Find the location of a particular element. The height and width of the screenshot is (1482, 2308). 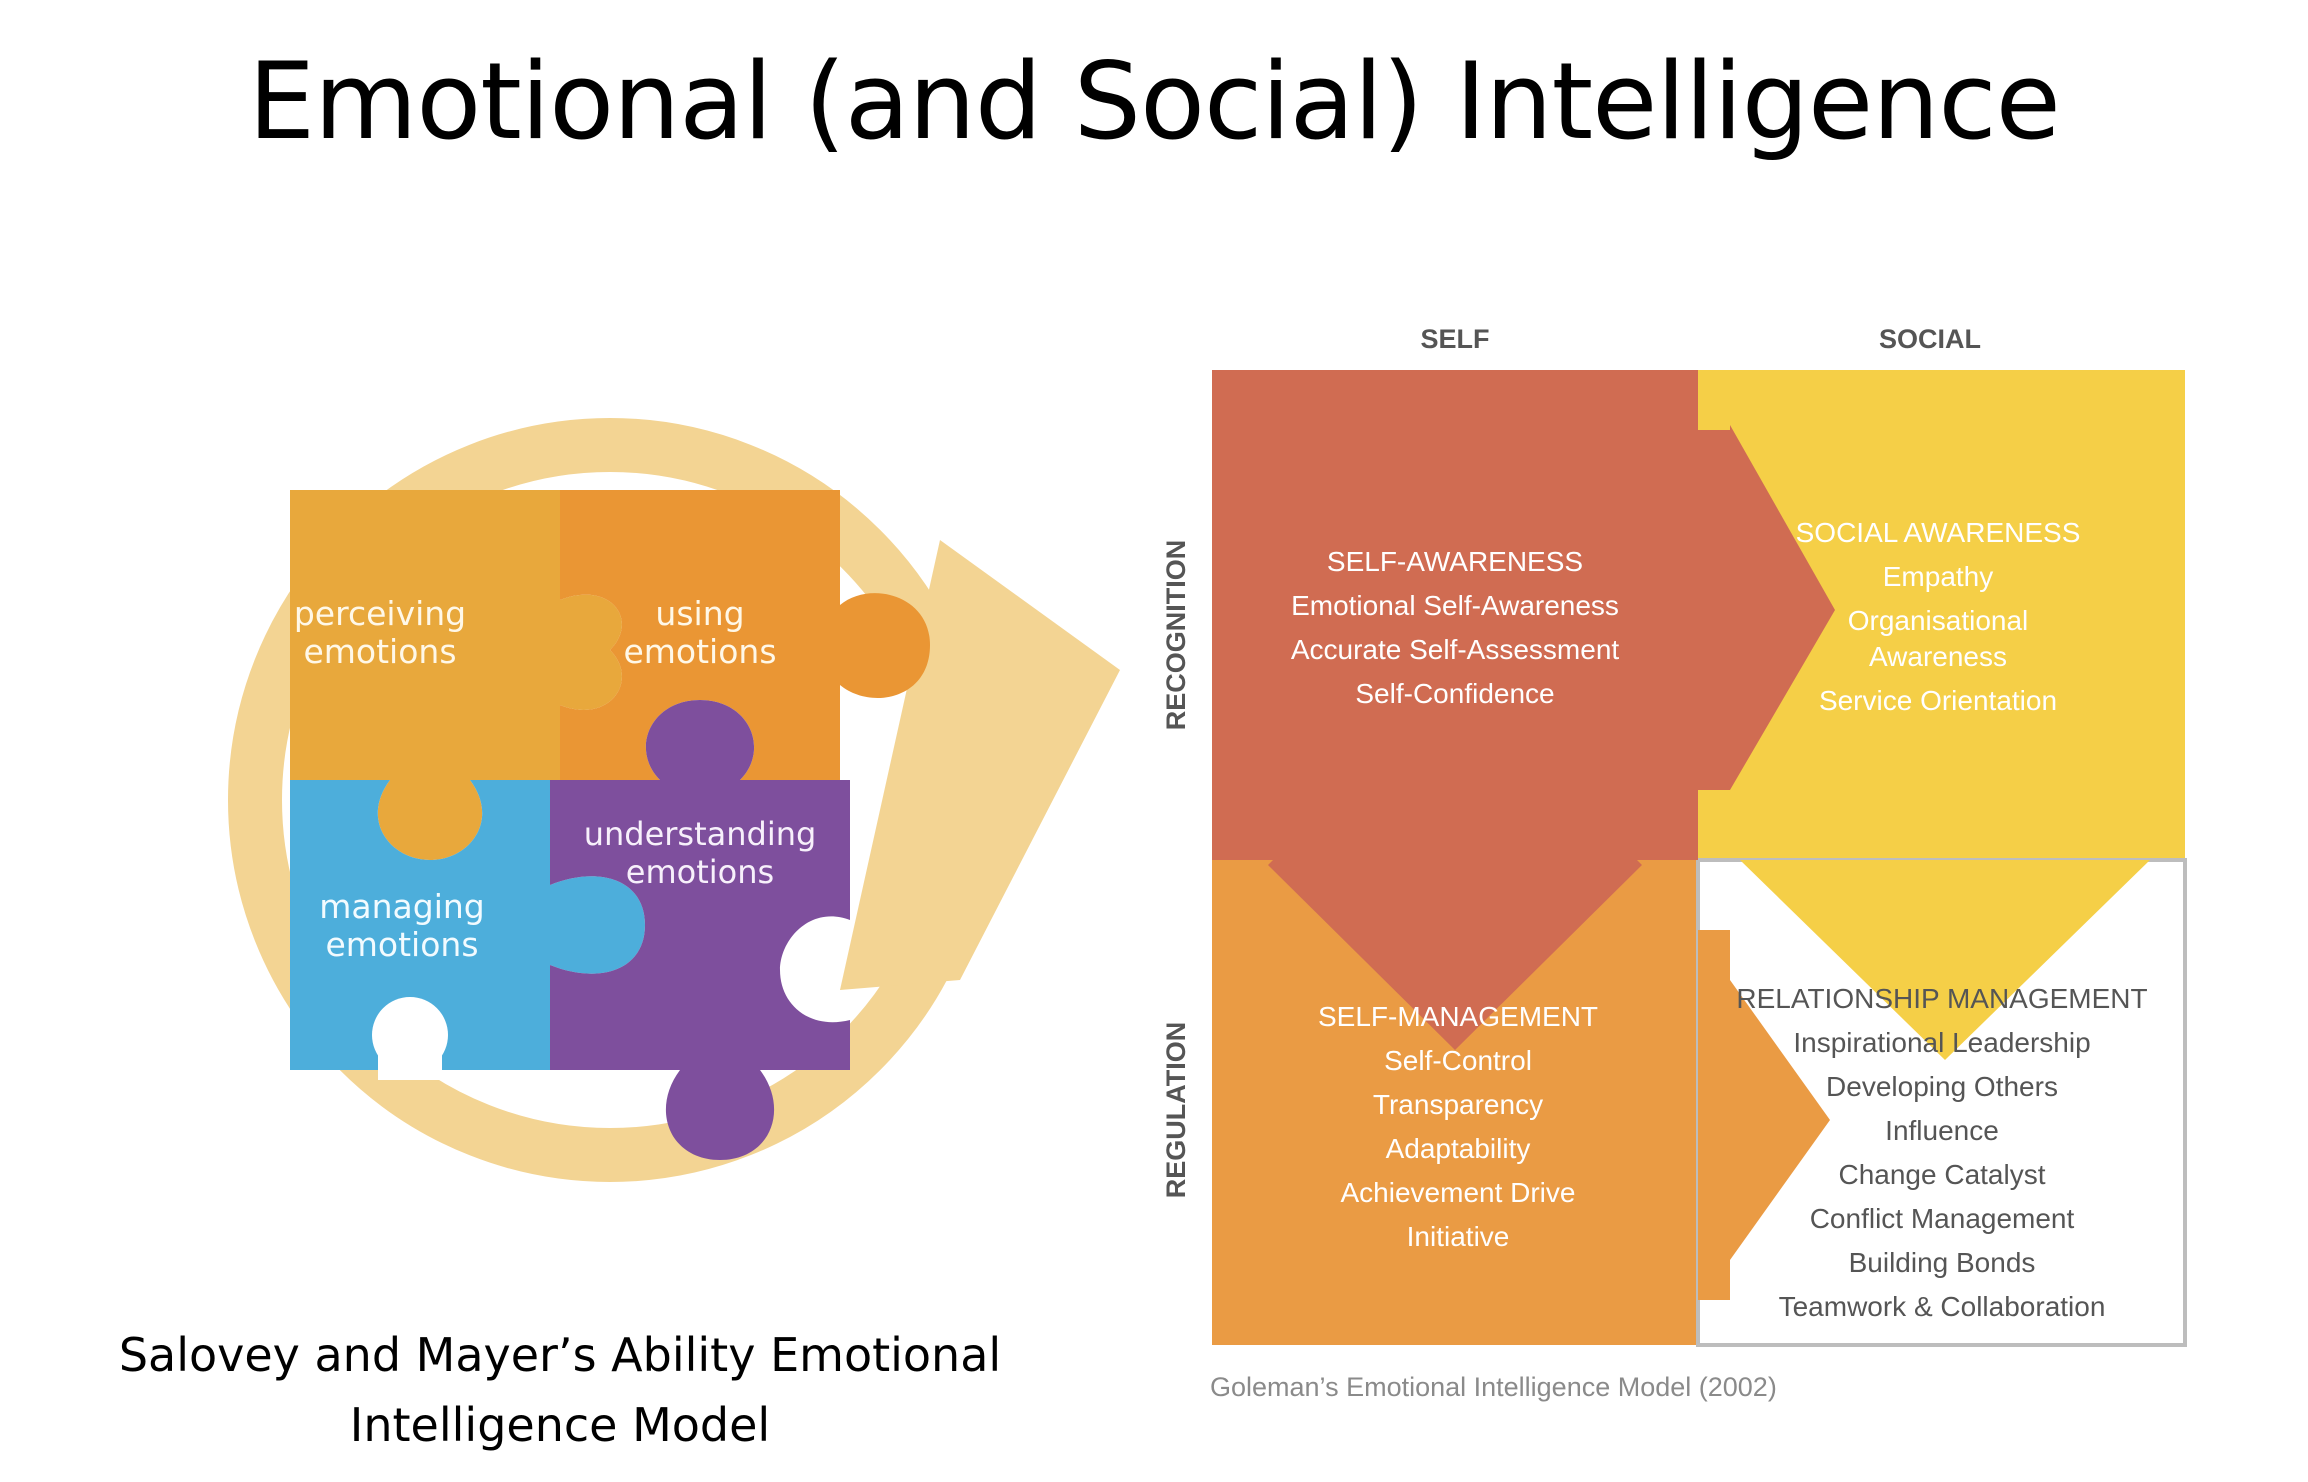

column-header-social: SOCIAL is located at coordinates (1930, 339).